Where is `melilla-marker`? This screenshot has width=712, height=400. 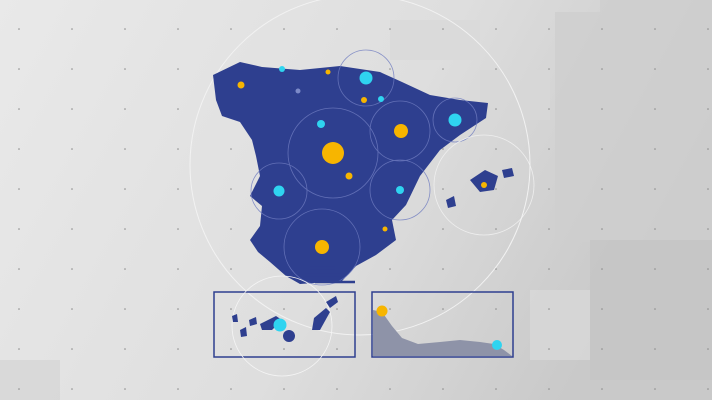
melilla-marker is located at coordinates (497, 345).